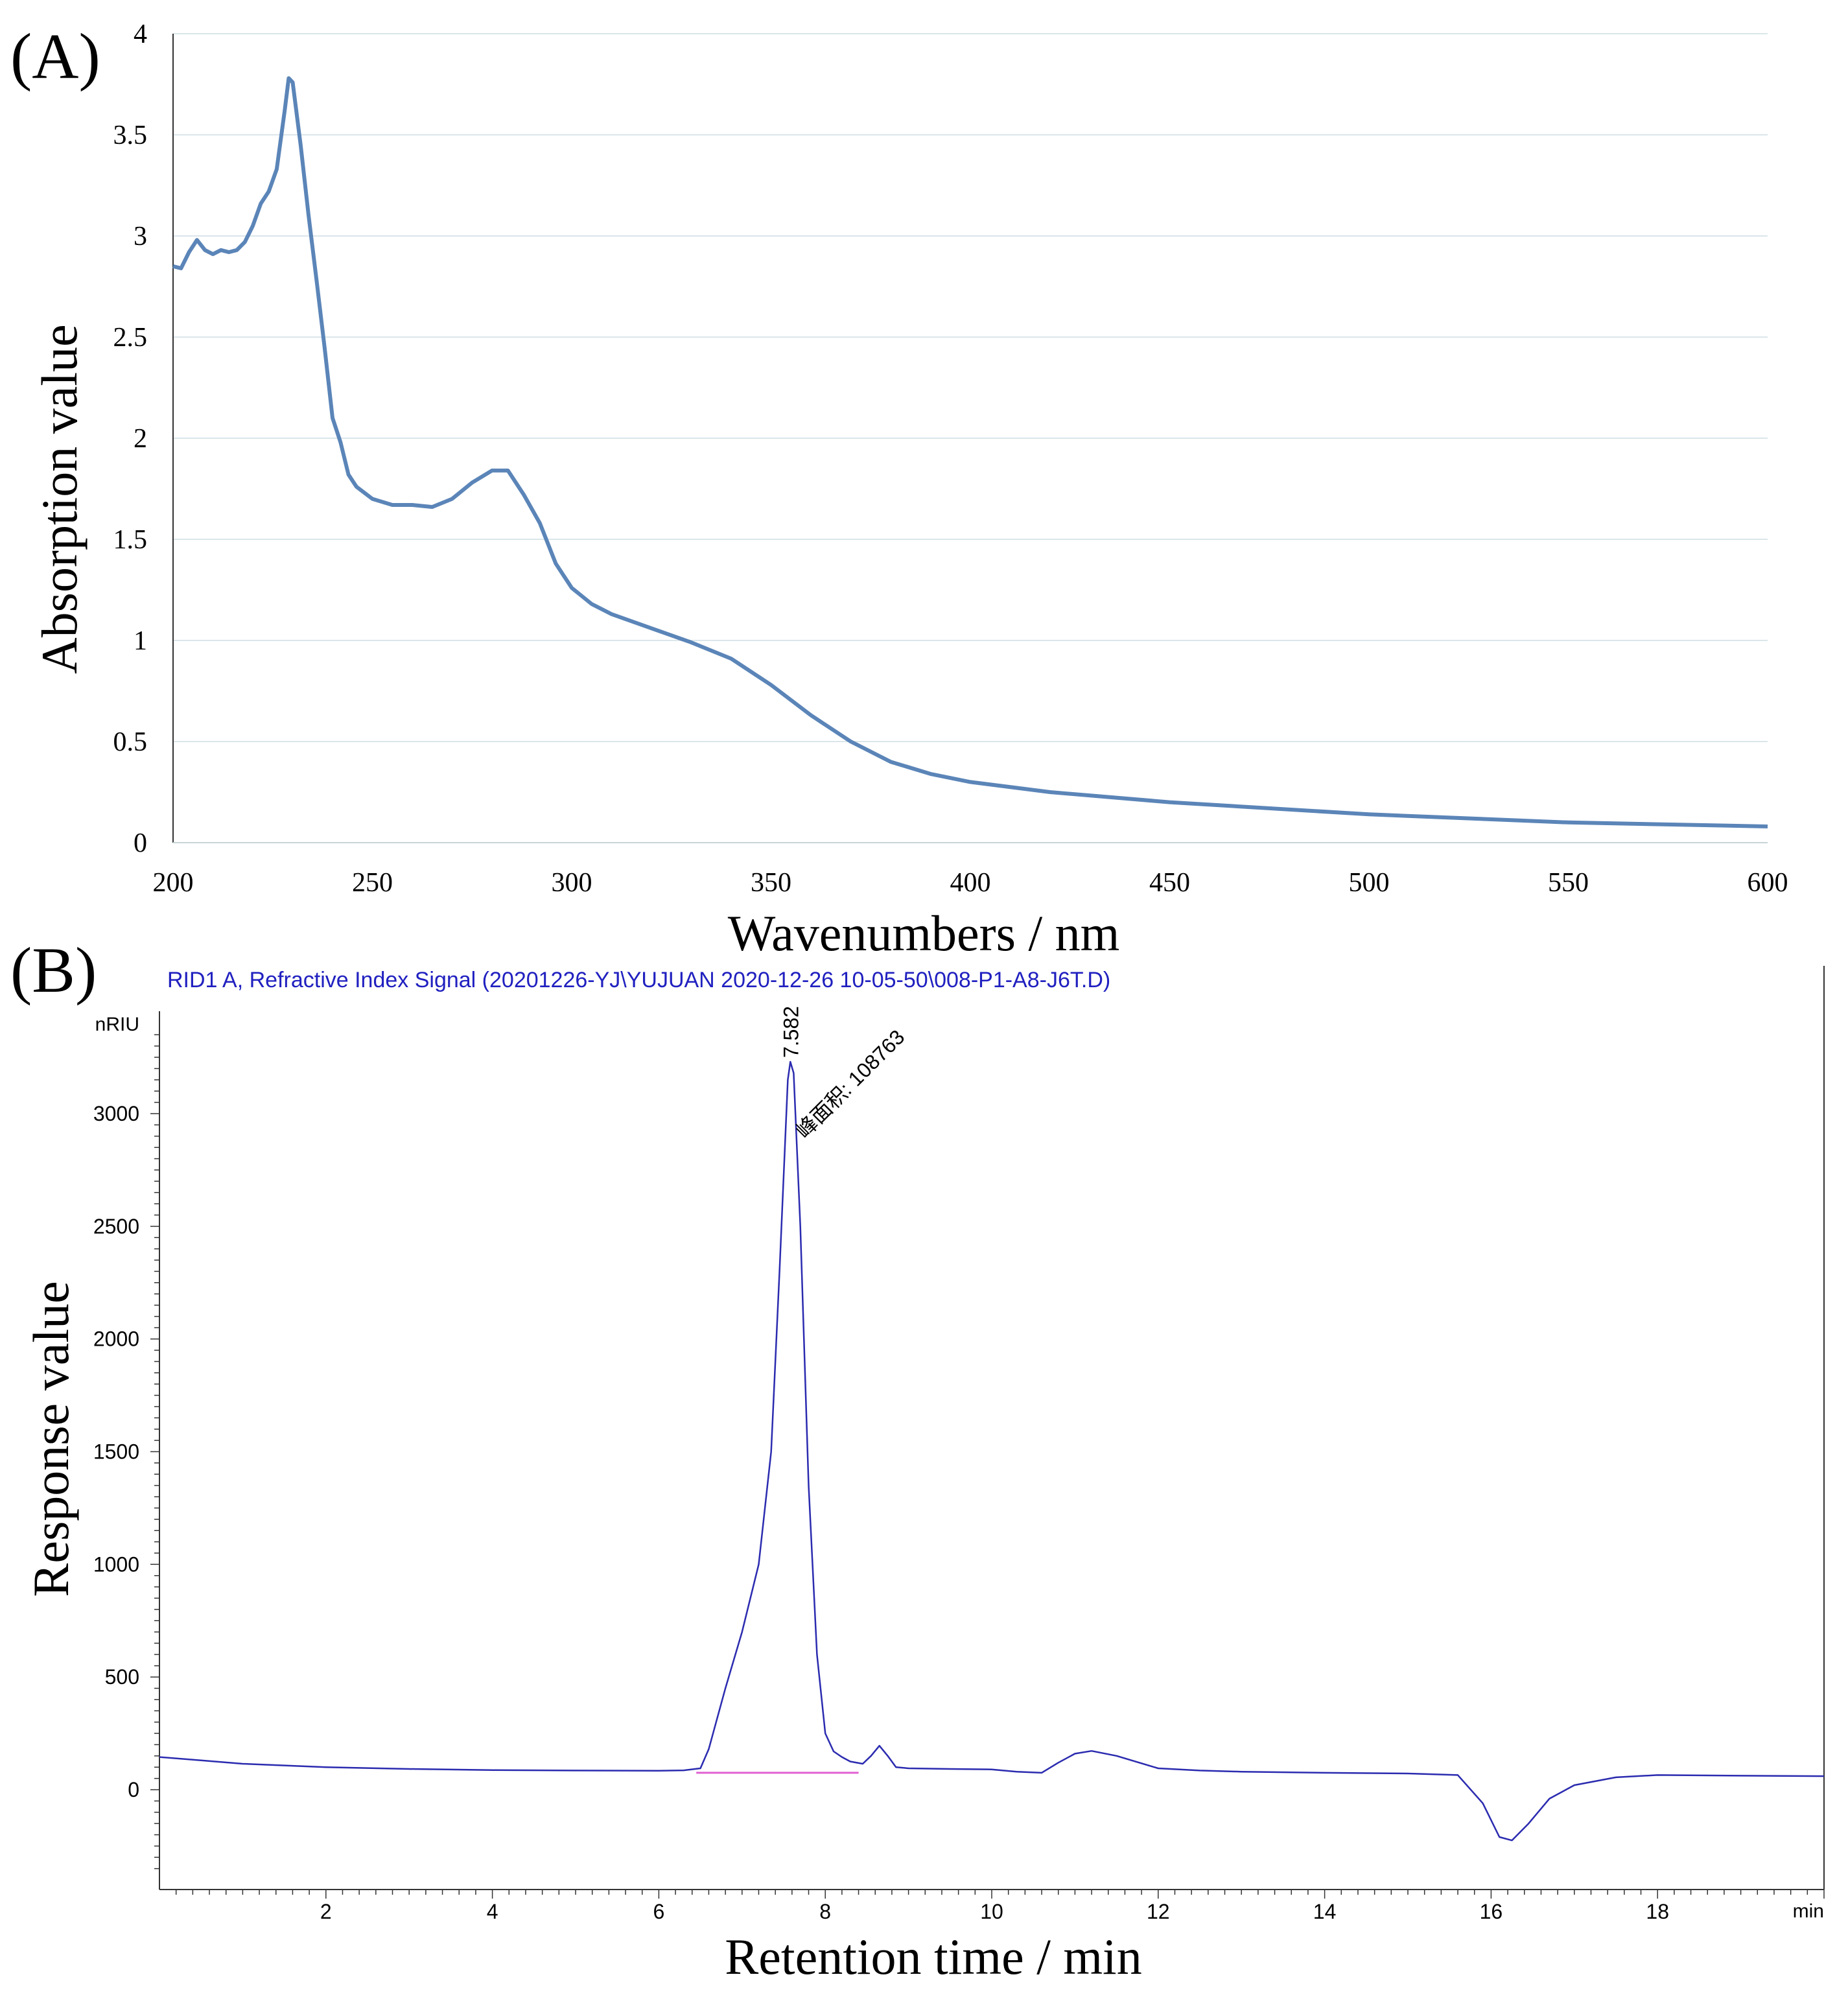  What do you see at coordinates (116, 1113) in the screenshot?
I see `panel-b-y-tick-label: 3000` at bounding box center [116, 1113].